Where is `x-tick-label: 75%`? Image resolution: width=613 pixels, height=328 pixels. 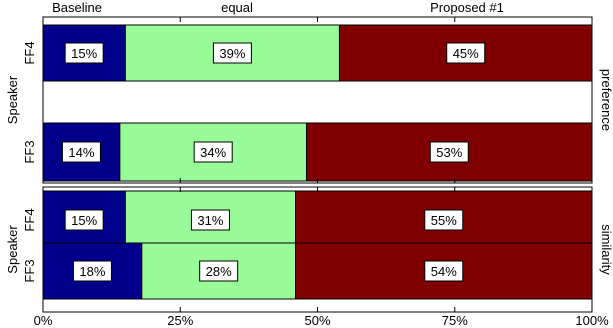 x-tick-label: 75% is located at coordinates (455, 320).